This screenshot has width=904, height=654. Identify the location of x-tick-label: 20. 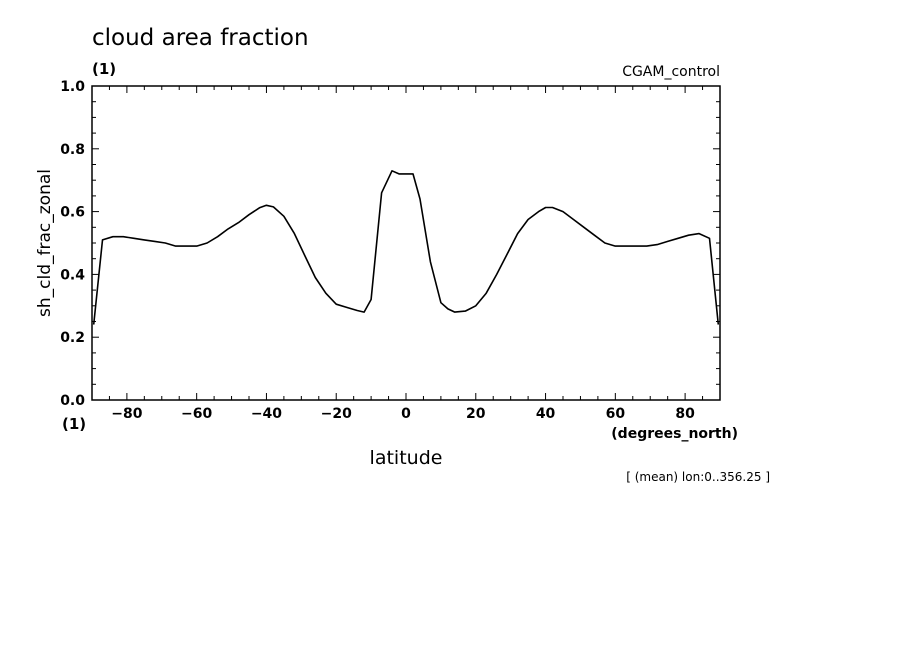
(476, 414).